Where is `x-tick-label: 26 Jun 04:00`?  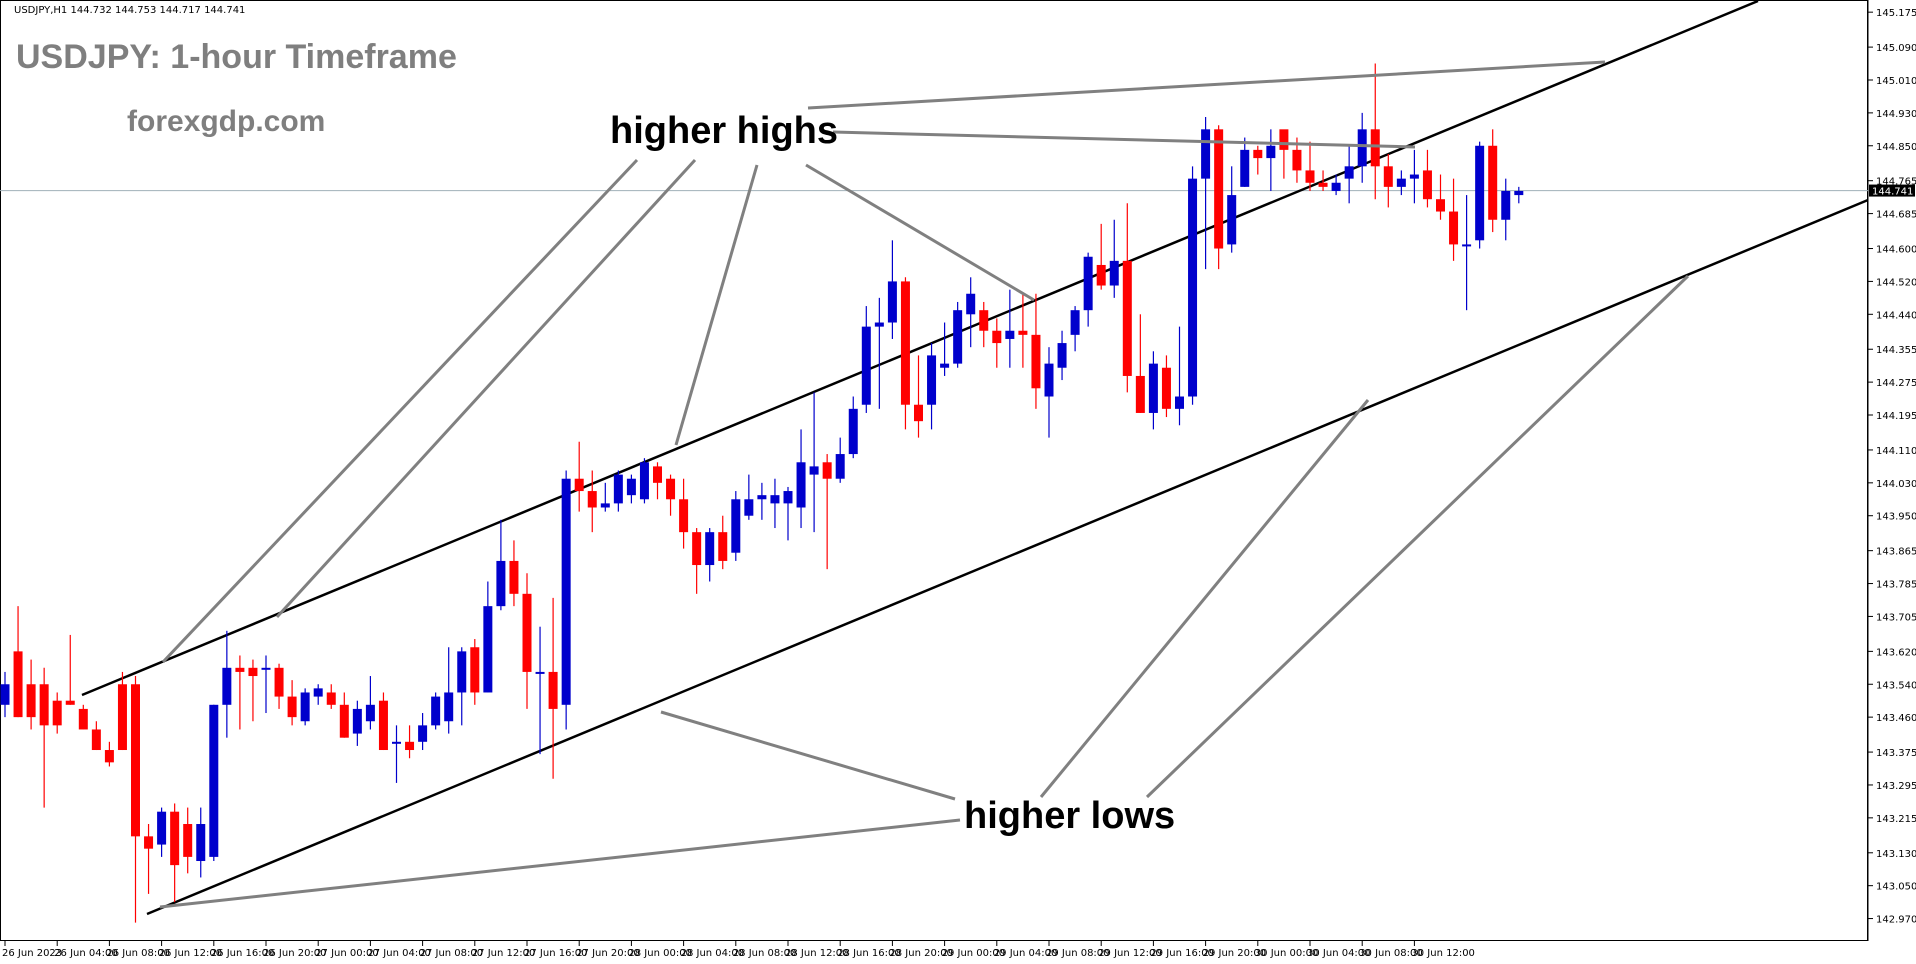
x-tick-label: 26 Jun 04:00 is located at coordinates (86, 953).